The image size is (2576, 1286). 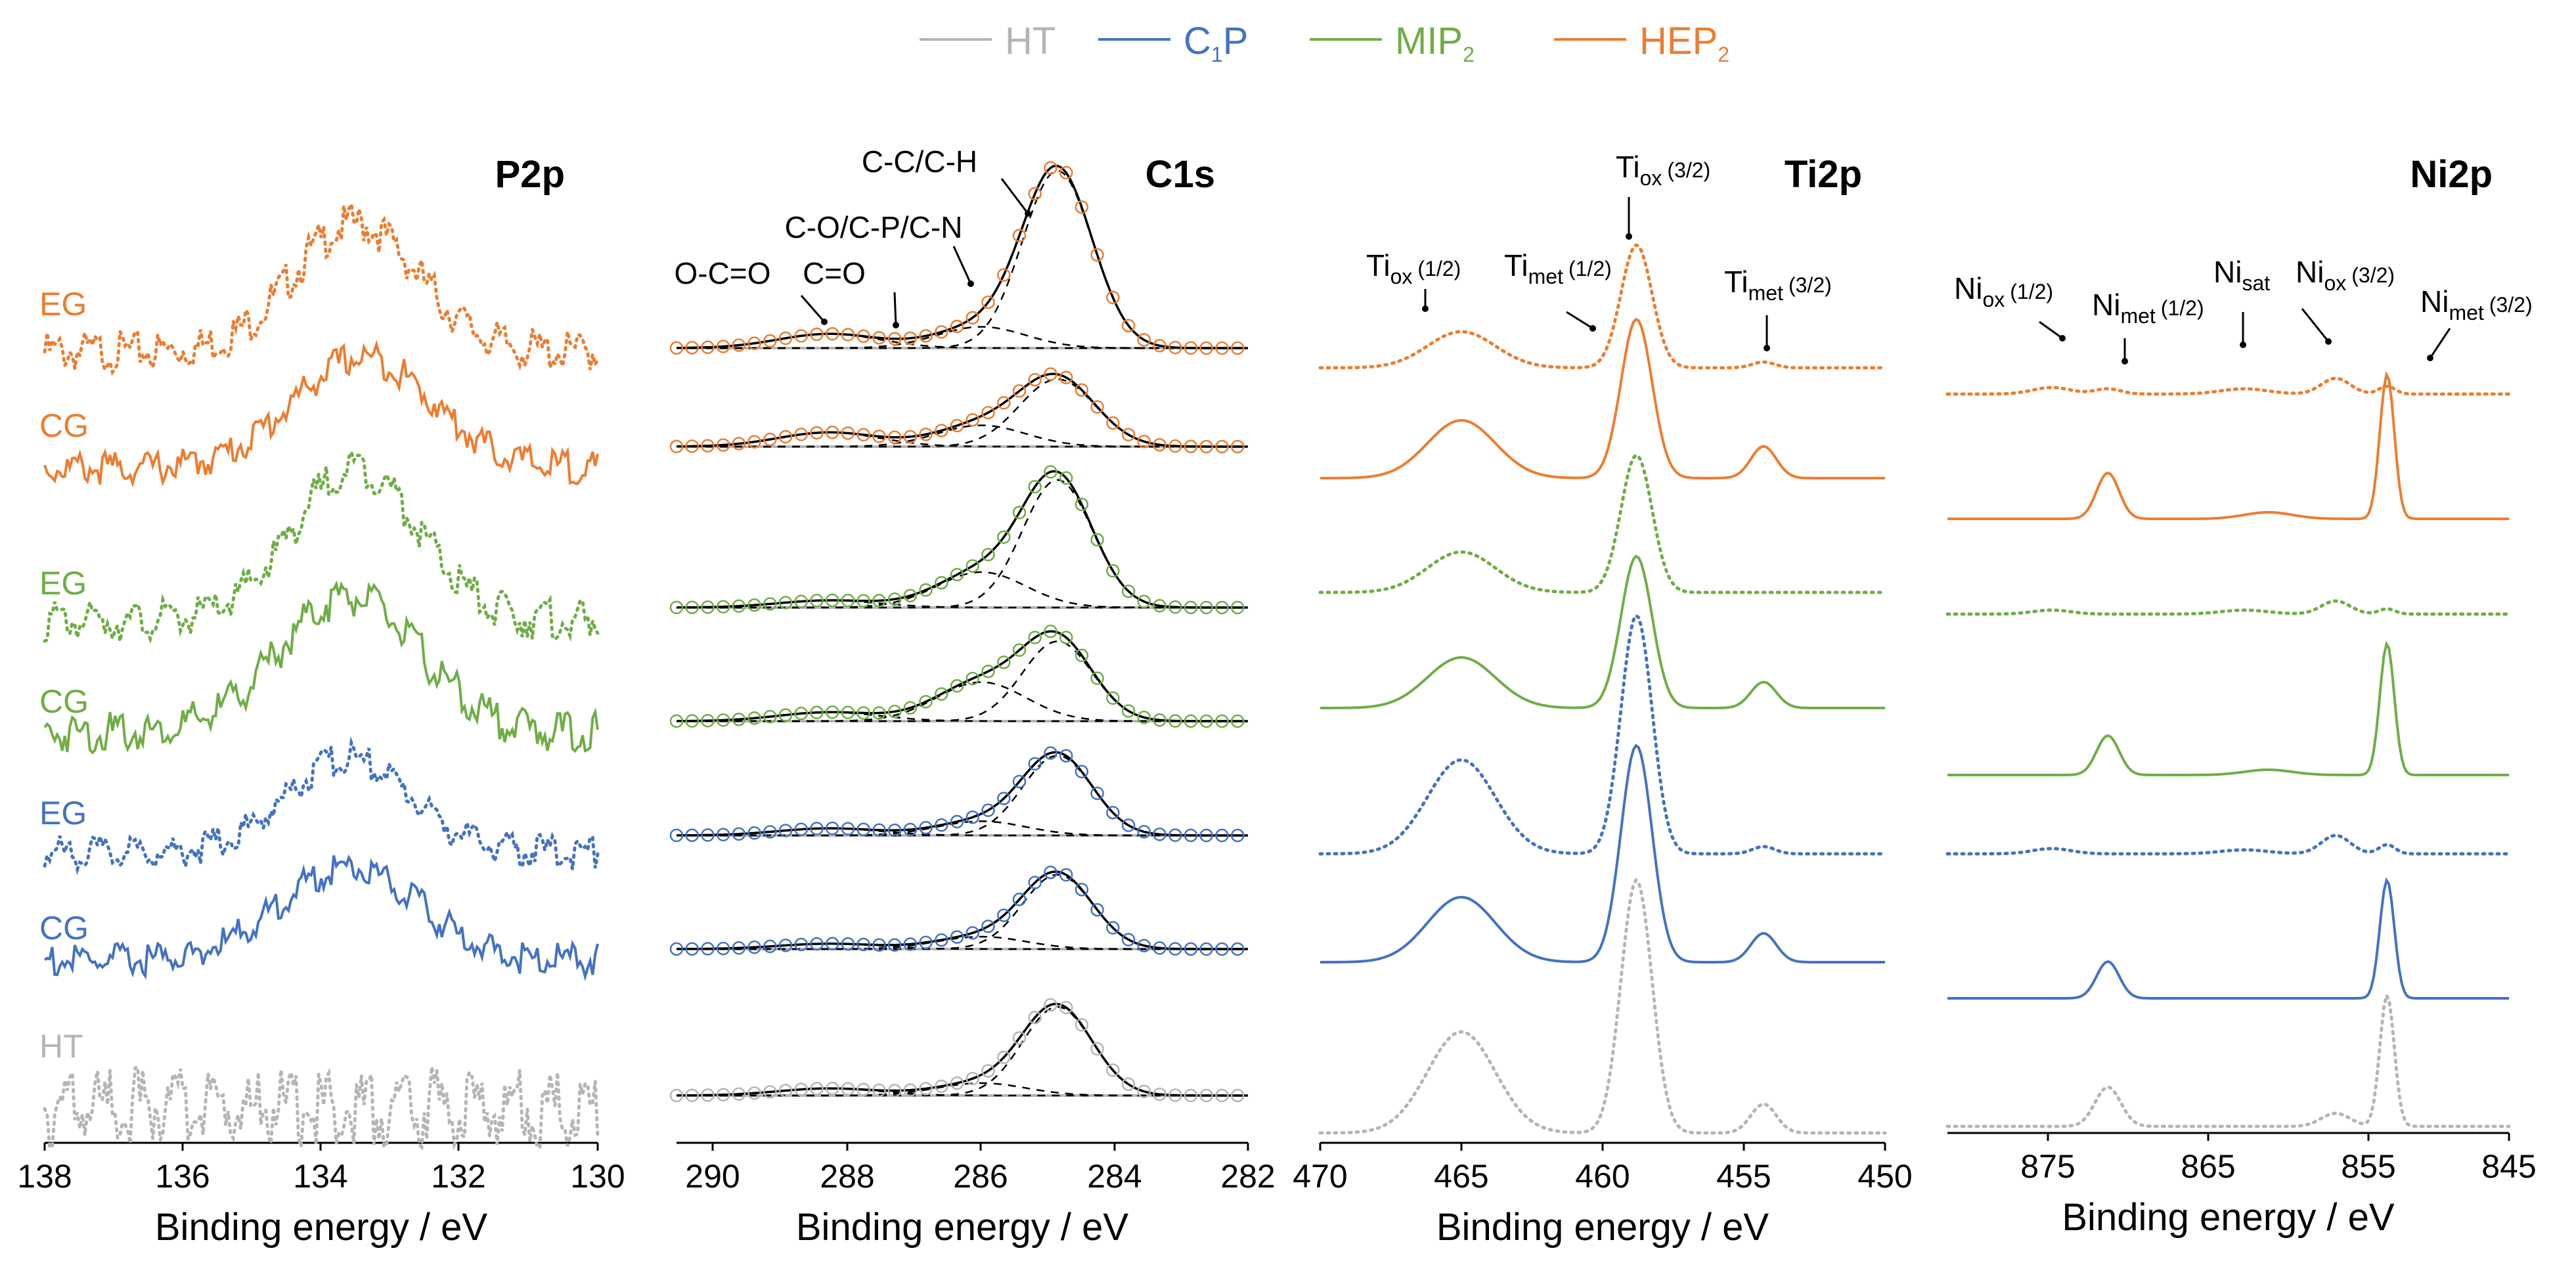 I want to click on x-tick-label: 290, so click(x=712, y=1176).